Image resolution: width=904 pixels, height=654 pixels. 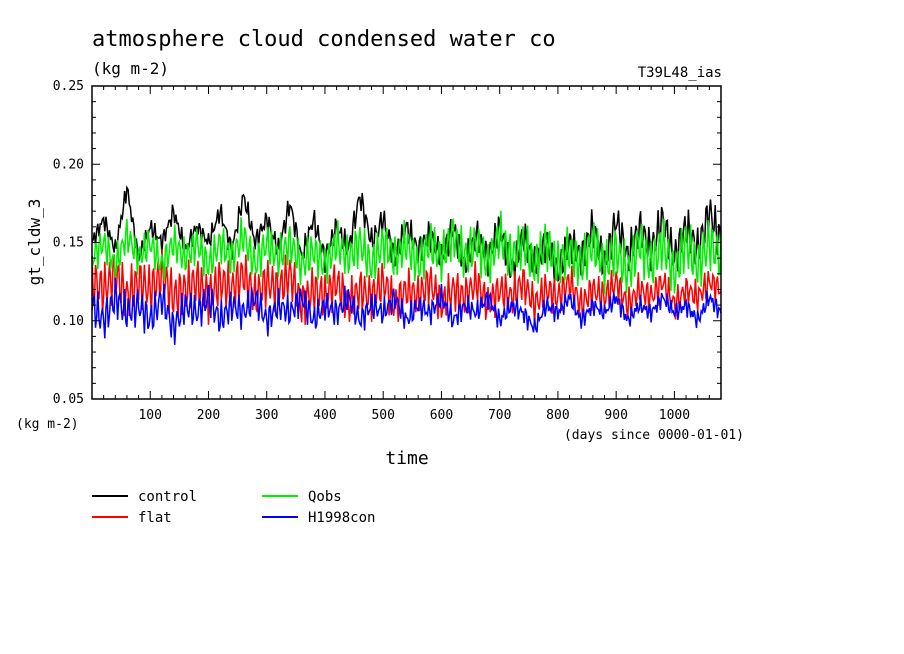 I want to click on x-tick-label: 900, so click(x=615, y=415).